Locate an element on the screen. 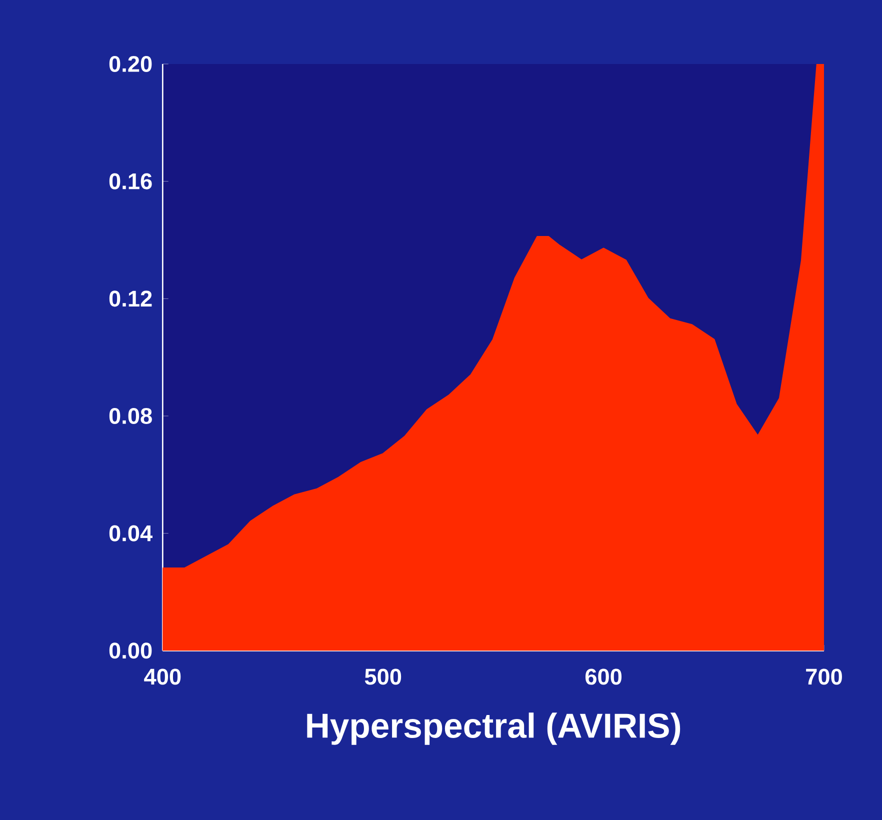  x-tick-label: 500 is located at coordinates (383, 676).